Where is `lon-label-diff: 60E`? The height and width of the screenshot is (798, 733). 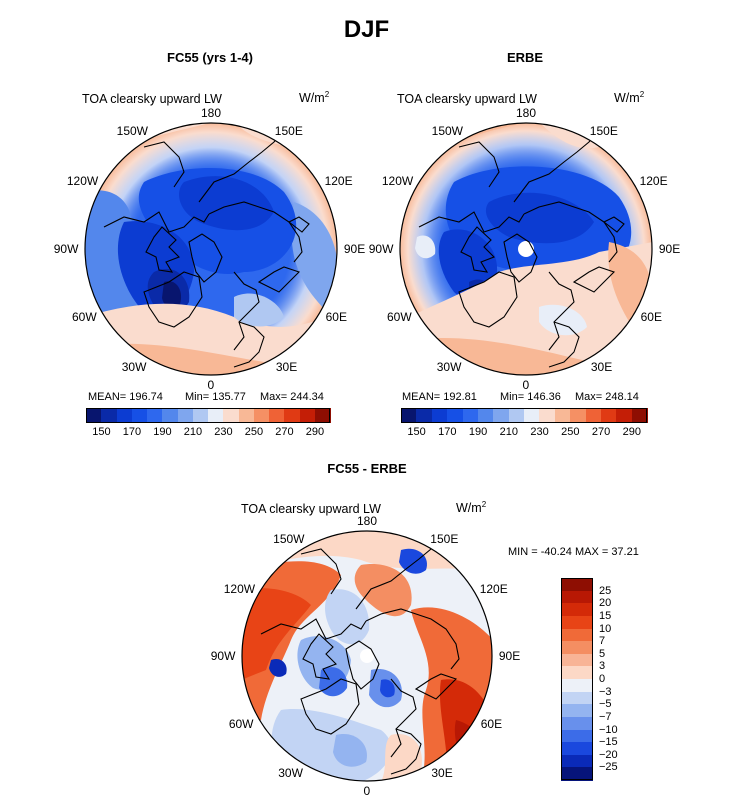 lon-label-diff: 60E is located at coordinates (491, 723).